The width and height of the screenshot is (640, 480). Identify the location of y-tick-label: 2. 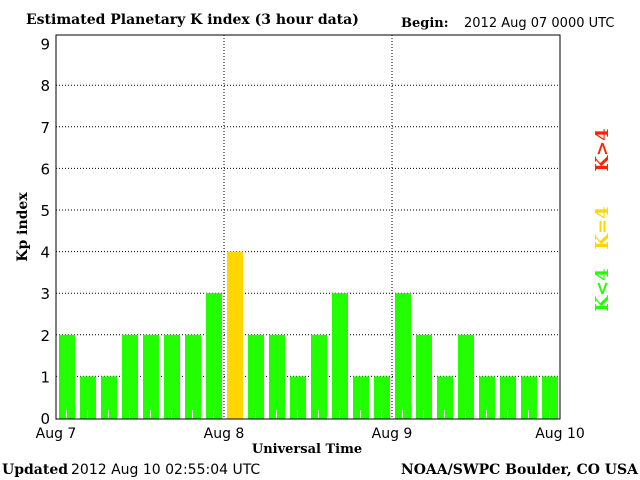
(45, 336).